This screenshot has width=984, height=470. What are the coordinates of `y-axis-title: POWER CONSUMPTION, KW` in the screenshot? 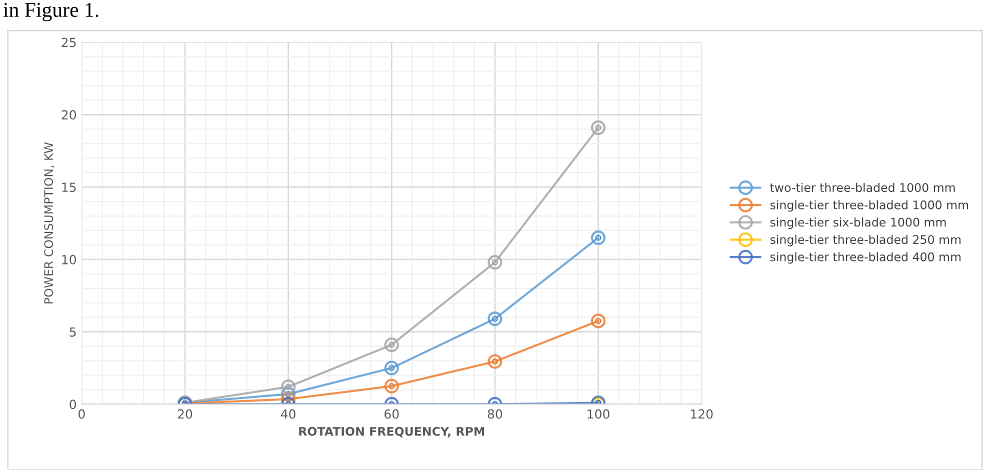 It's located at (49, 223).